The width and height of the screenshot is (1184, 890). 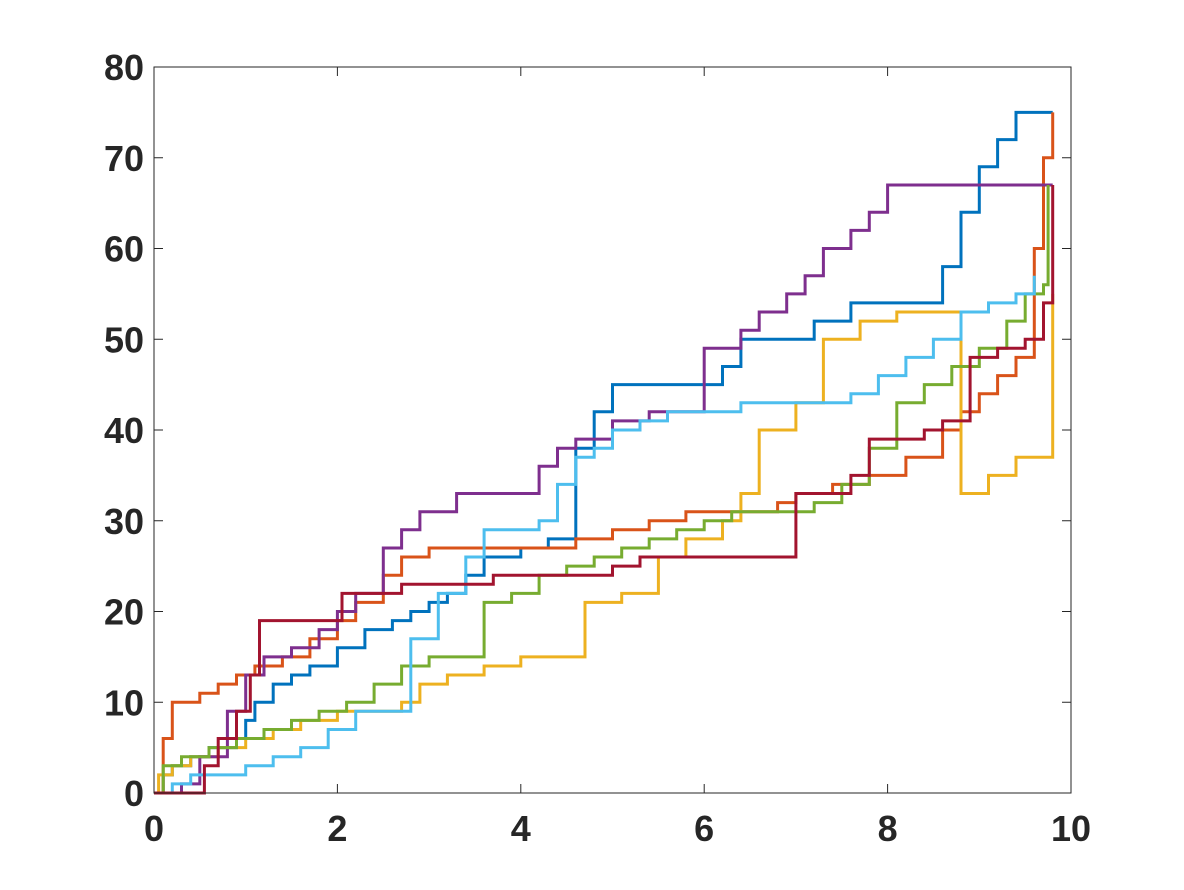 What do you see at coordinates (124, 158) in the screenshot?
I see `y-tick-label: 70` at bounding box center [124, 158].